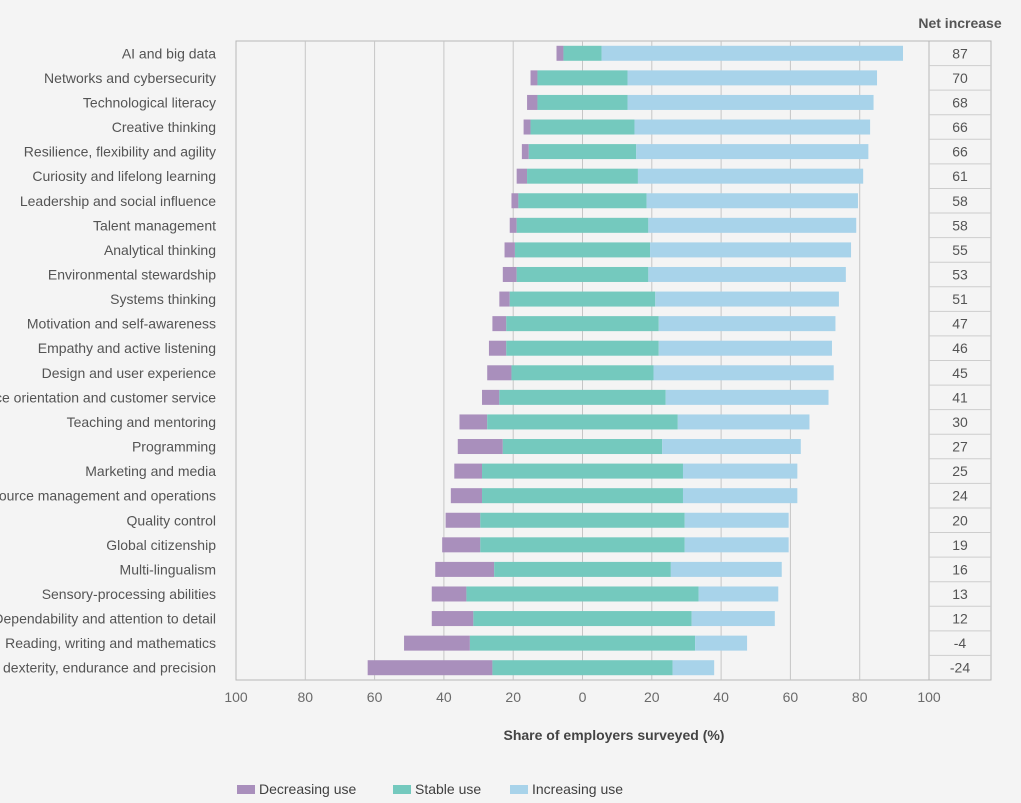  Describe the element at coordinates (960, 496) in the screenshot. I see `net-increase-value: 24` at that location.